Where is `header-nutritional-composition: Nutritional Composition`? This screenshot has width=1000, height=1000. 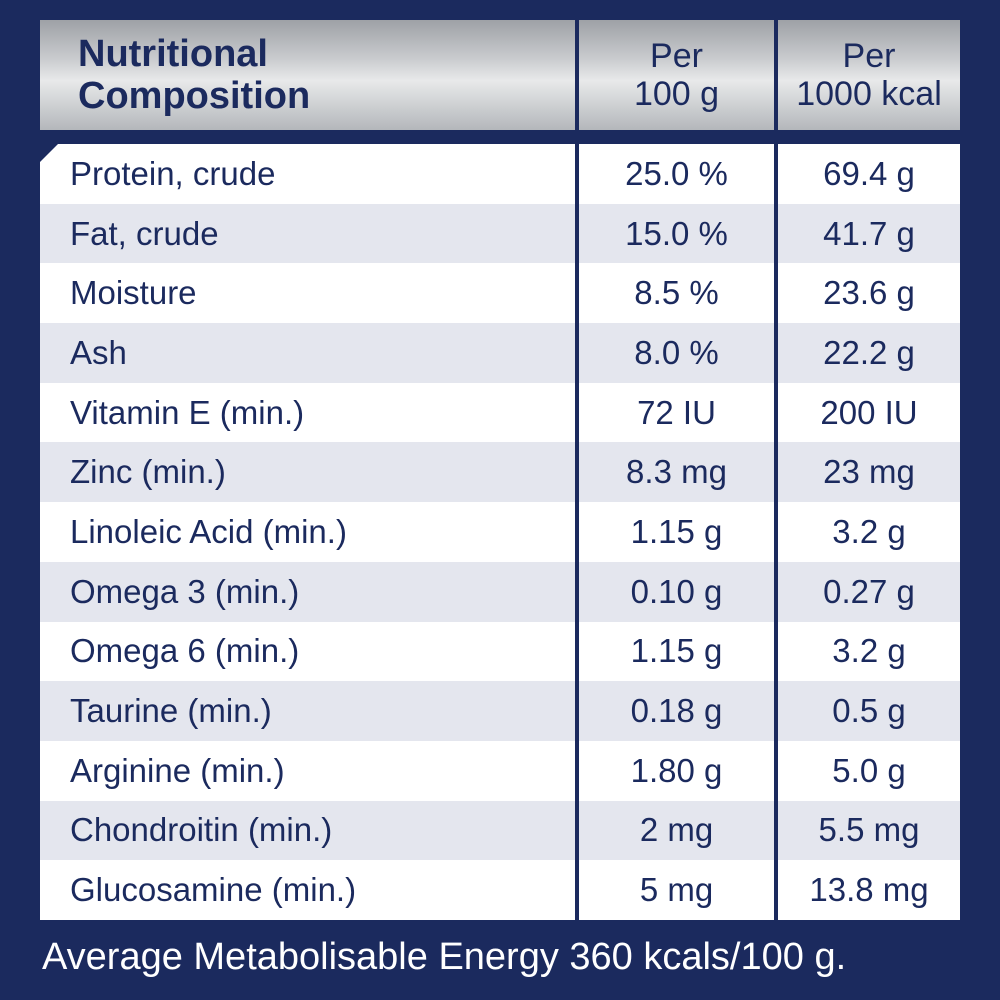 header-nutritional-composition: Nutritional Composition is located at coordinates (307, 75).